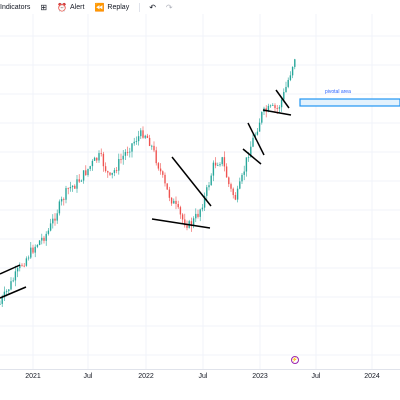  What do you see at coordinates (43, 7) in the screenshot?
I see `templates-button: ⊞` at bounding box center [43, 7].